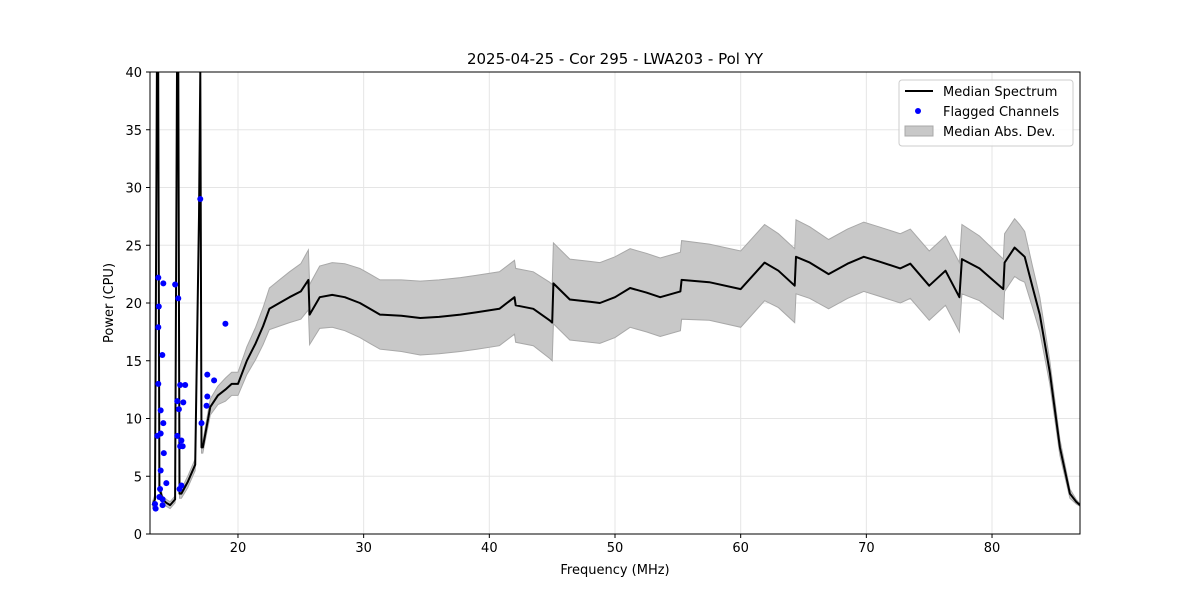 The width and height of the screenshot is (1200, 600). What do you see at coordinates (918, 111) in the screenshot?
I see `legend-dot-swatch` at bounding box center [918, 111].